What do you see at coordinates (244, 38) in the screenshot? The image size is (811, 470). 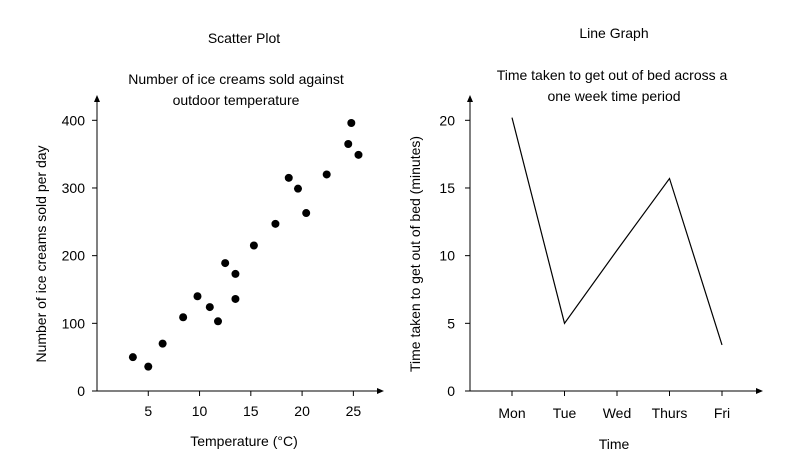 I see `scatter-heading: Scatter Plot` at bounding box center [244, 38].